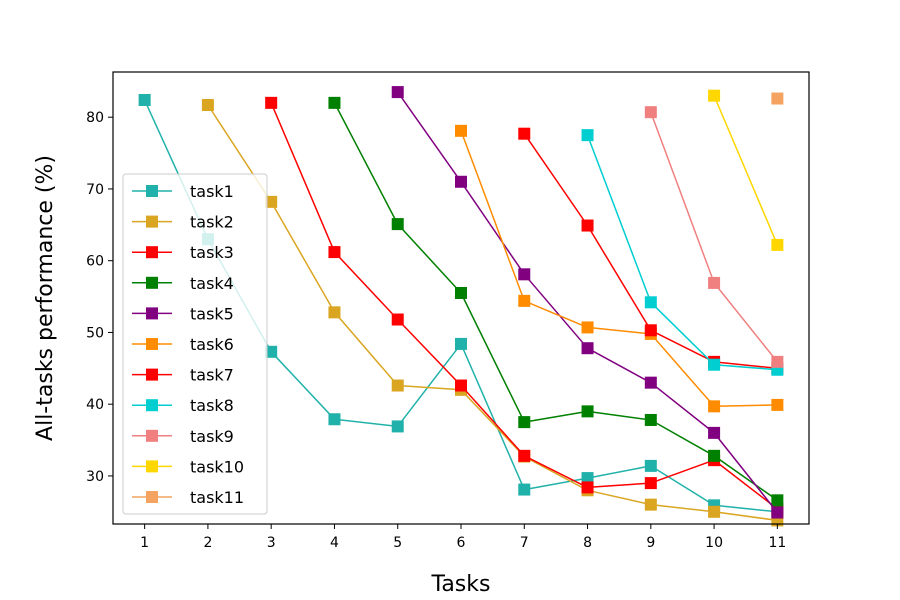 This screenshot has height=600, width=900. What do you see at coordinates (183, 405) in the screenshot?
I see `legend-item: task8` at bounding box center [183, 405].